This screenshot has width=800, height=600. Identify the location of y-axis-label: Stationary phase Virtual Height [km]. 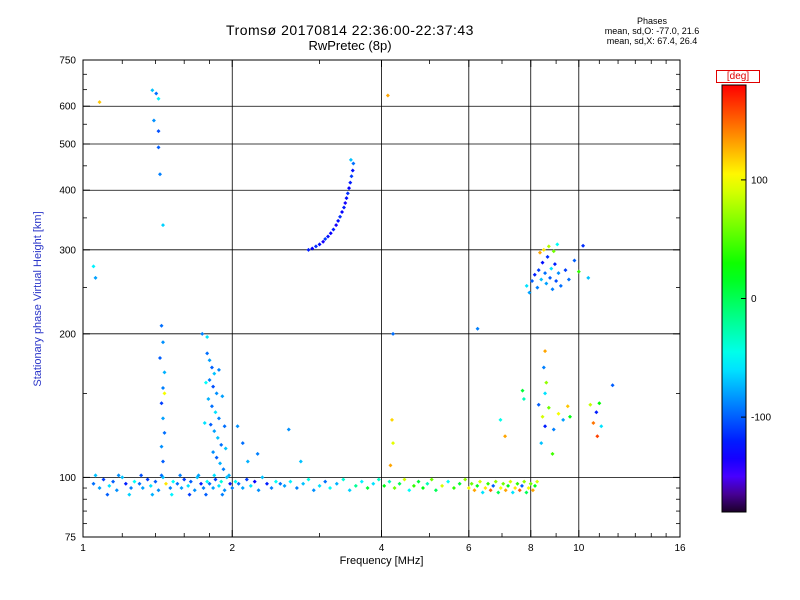
(38, 299).